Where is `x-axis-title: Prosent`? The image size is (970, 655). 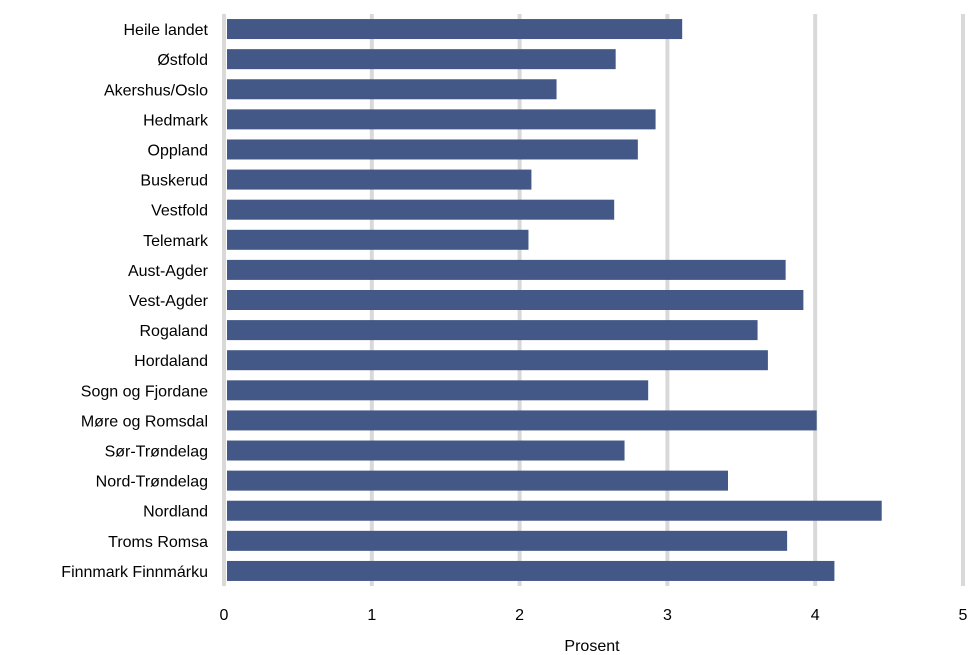
x-axis-title: Prosent is located at coordinates (592, 646).